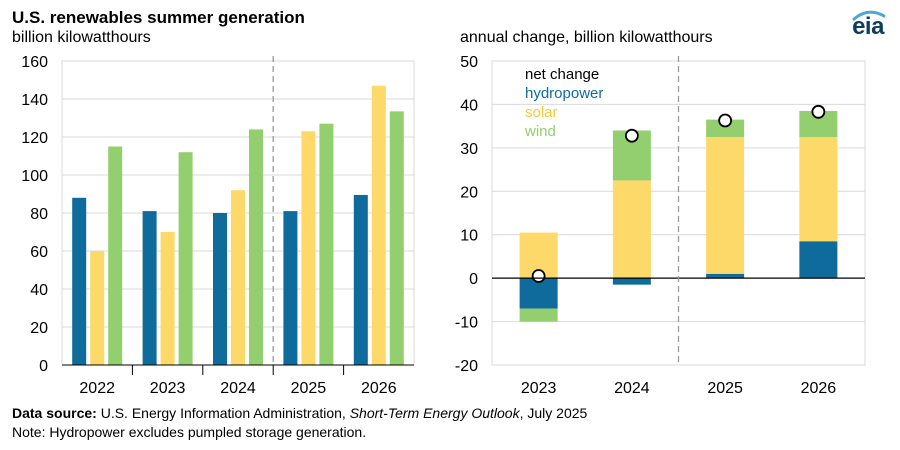 The width and height of the screenshot is (900, 450). What do you see at coordinates (631, 135) in the screenshot?
I see `net-change-marker-2024` at bounding box center [631, 135].